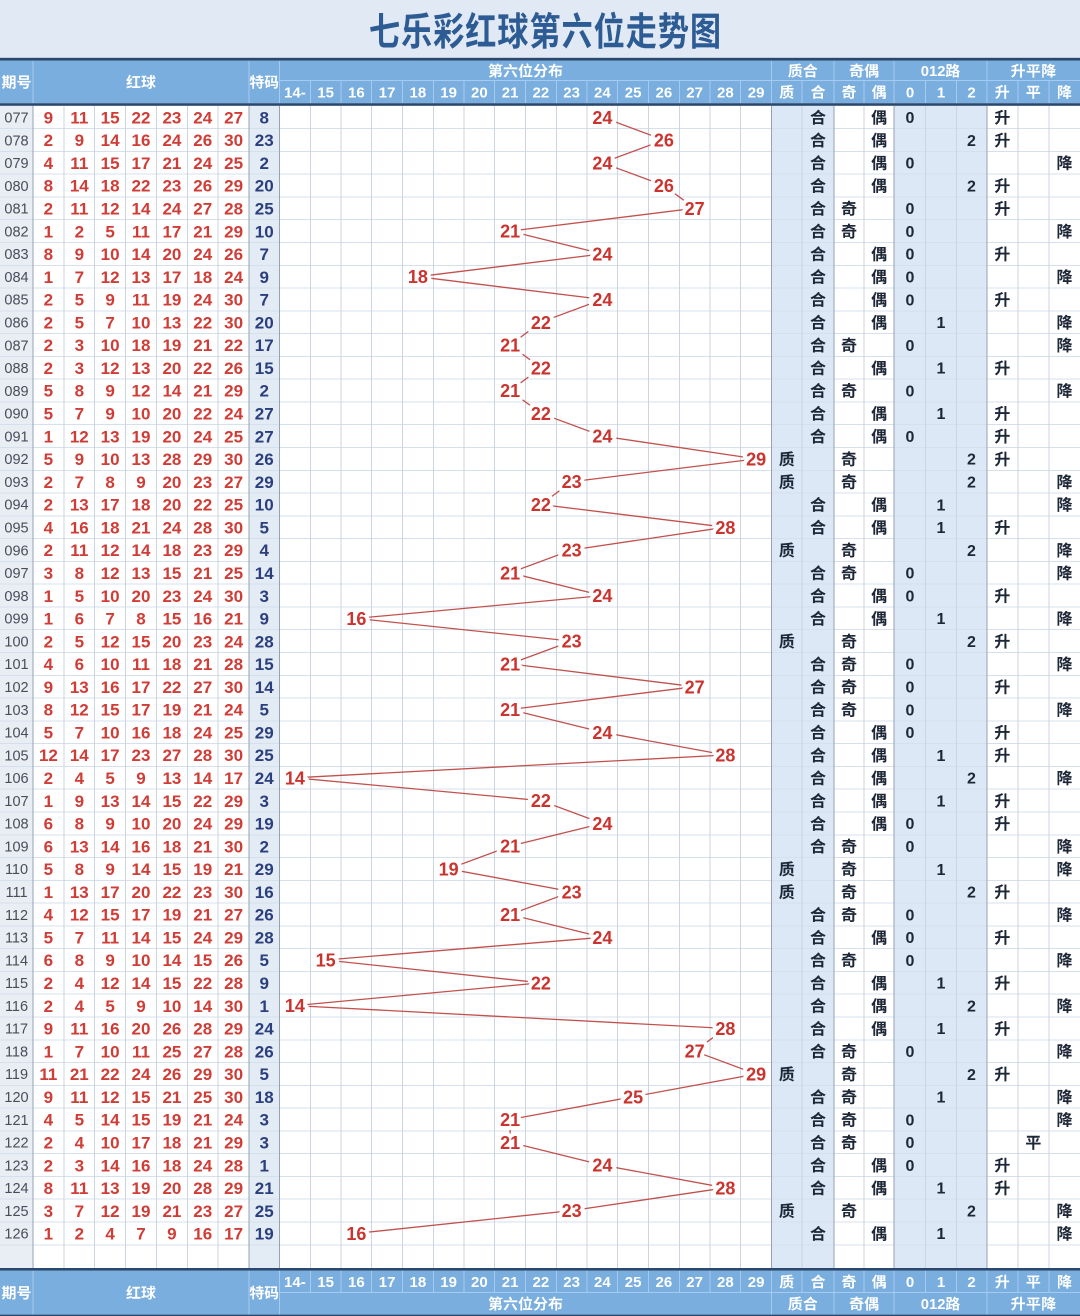 This screenshot has width=1080, height=1316. What do you see at coordinates (16, 392) in the screenshot?
I see `svg-text: 089` at bounding box center [16, 392].